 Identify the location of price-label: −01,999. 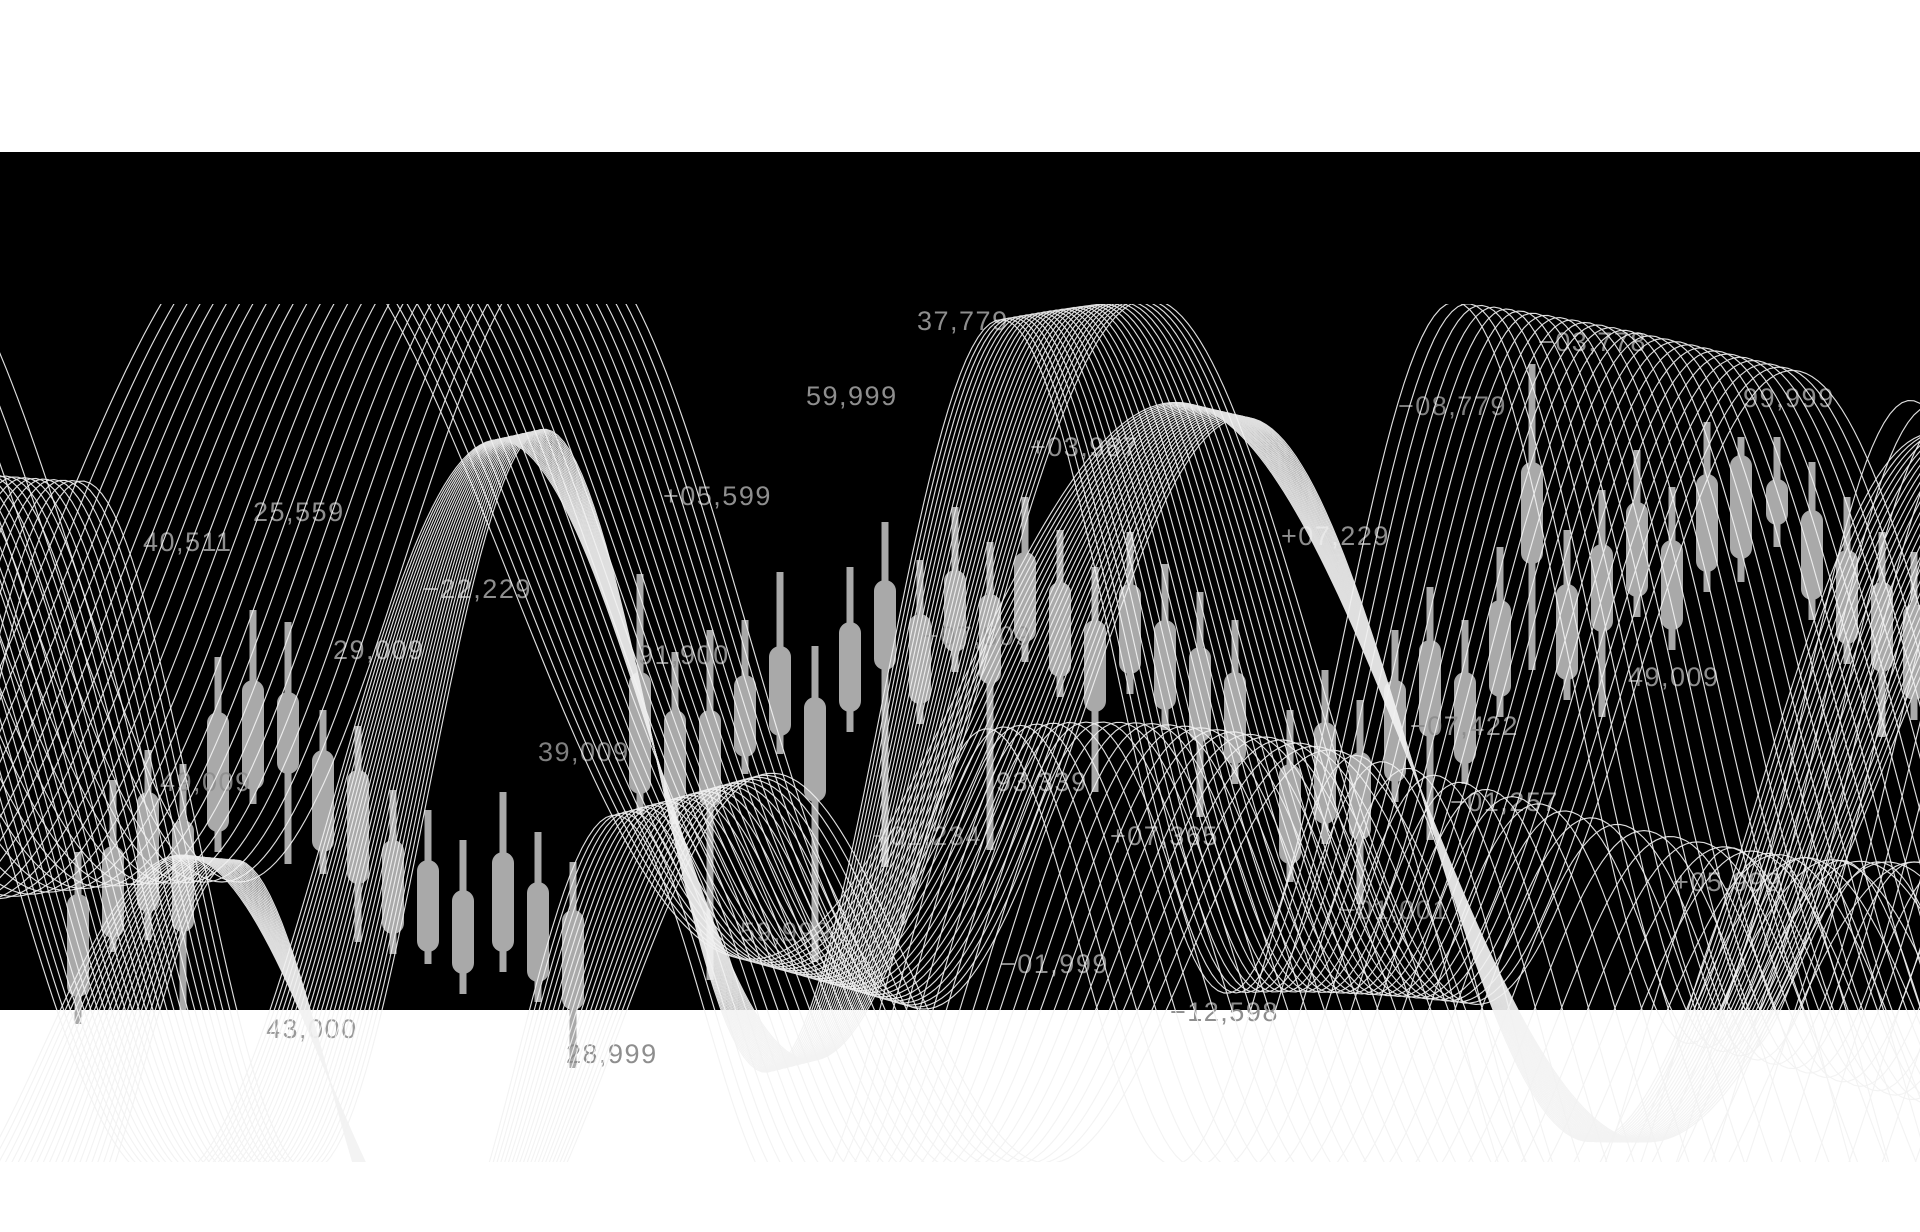
(1054, 964).